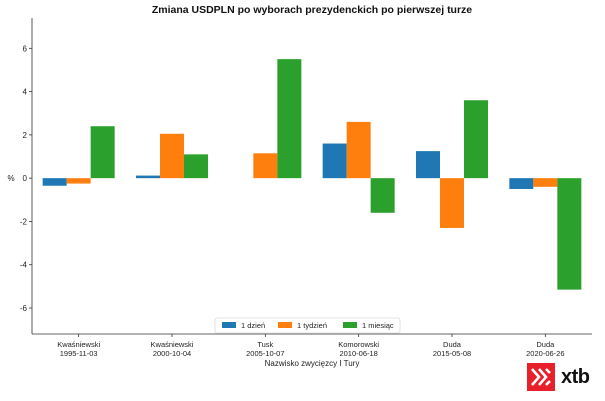 The width and height of the screenshot is (605, 401). Describe the element at coordinates (253, 325) in the screenshot. I see `legend-label: 1 dzień` at that location.